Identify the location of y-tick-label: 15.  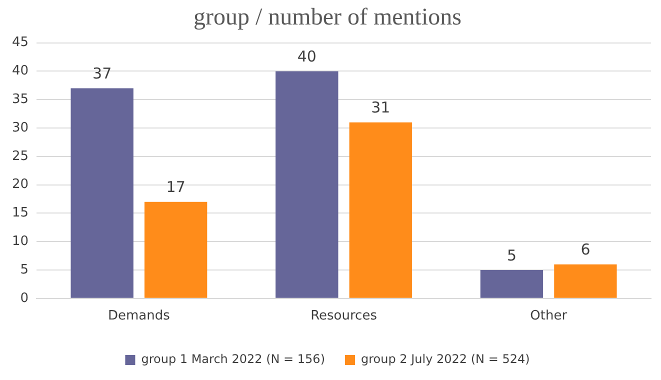
(20, 213).